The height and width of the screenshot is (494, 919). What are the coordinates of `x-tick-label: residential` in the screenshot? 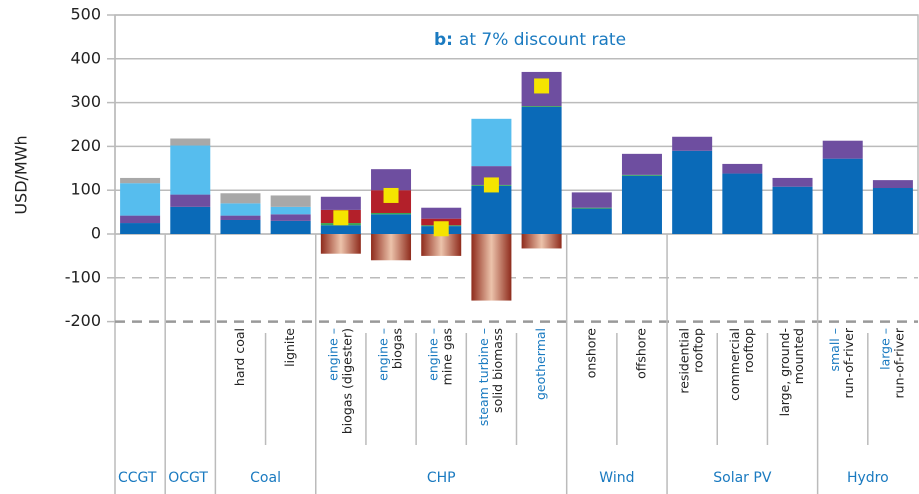 It's located at (684, 361).